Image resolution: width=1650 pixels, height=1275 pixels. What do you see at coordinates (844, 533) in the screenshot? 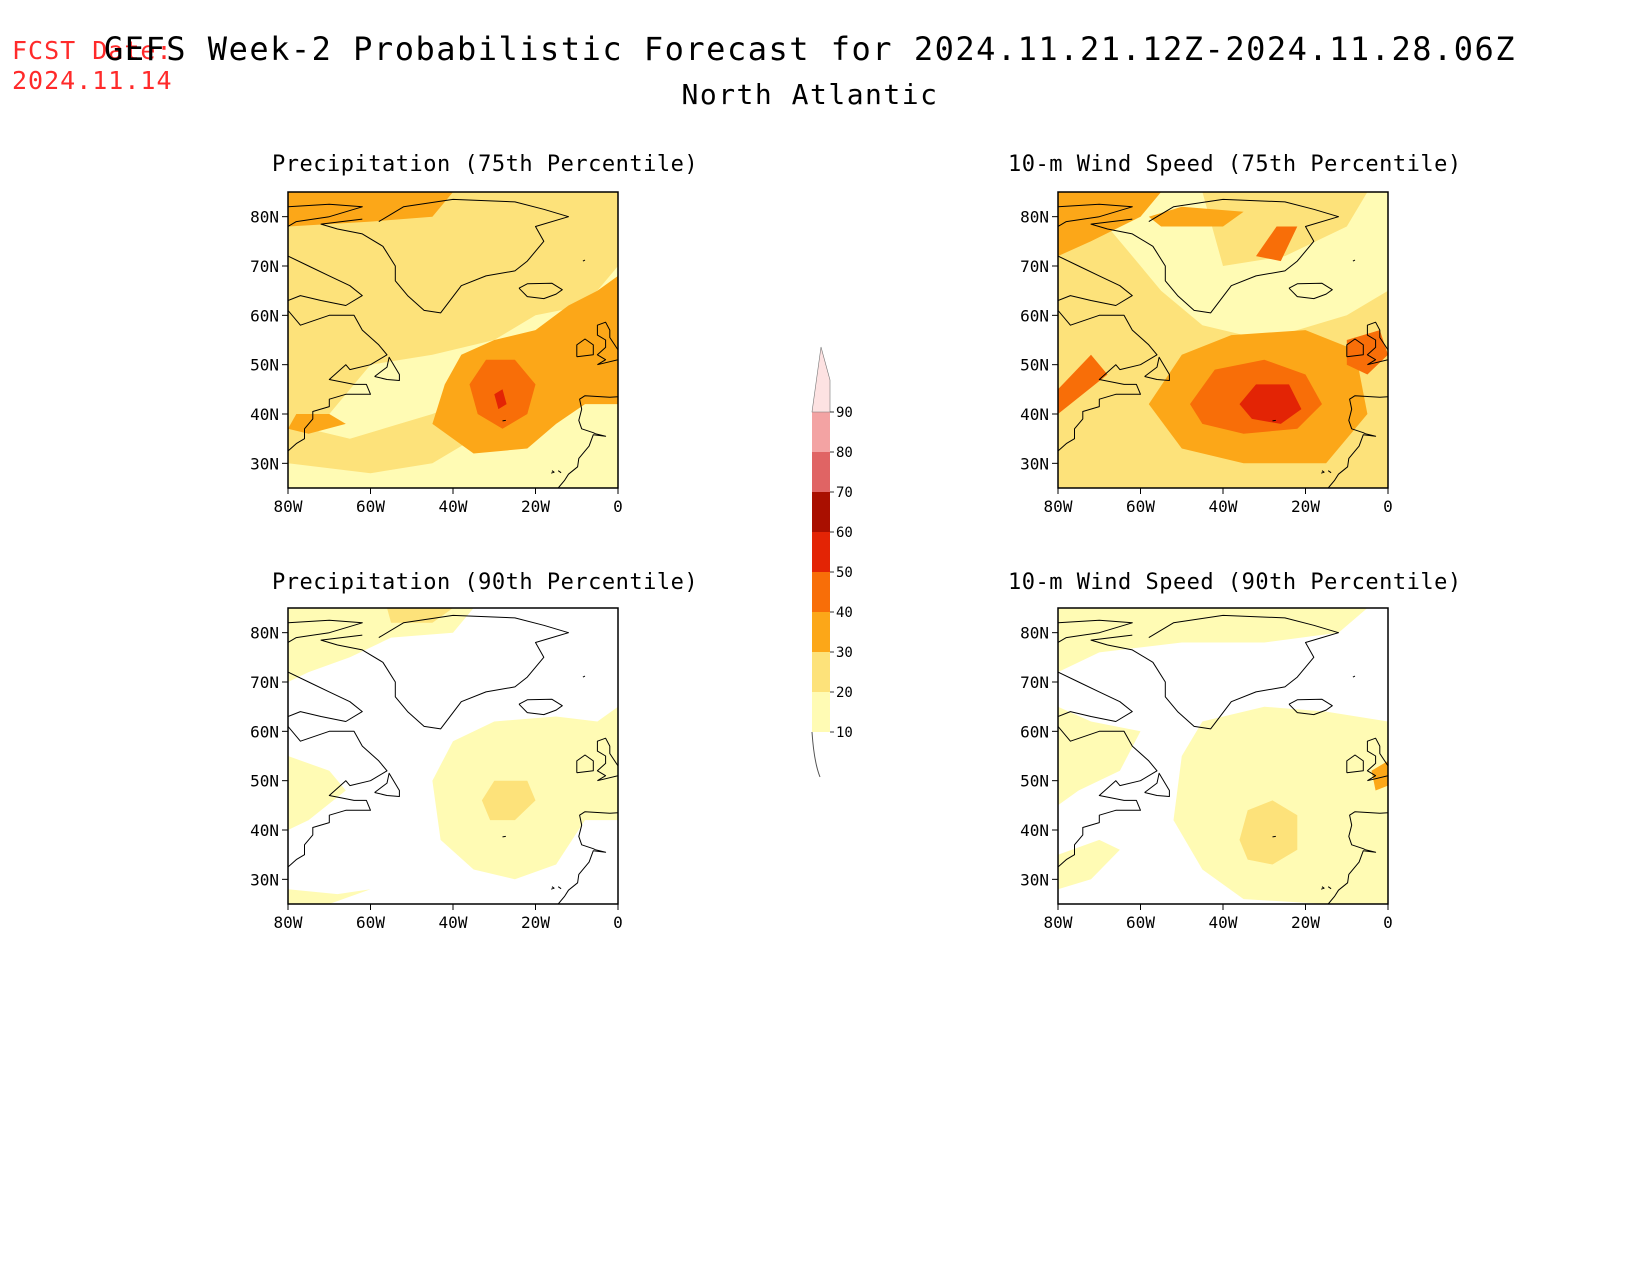
I see `colorbar-label: 60` at bounding box center [844, 533].